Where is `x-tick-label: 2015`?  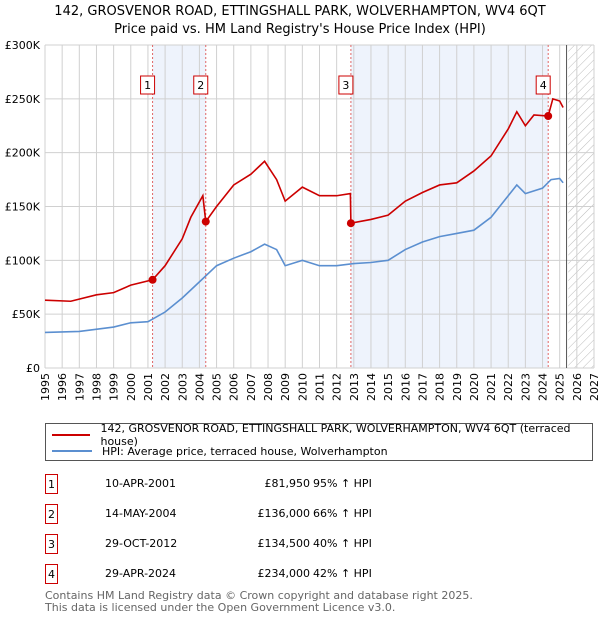 x-tick-label: 2015 is located at coordinates (388, 387).